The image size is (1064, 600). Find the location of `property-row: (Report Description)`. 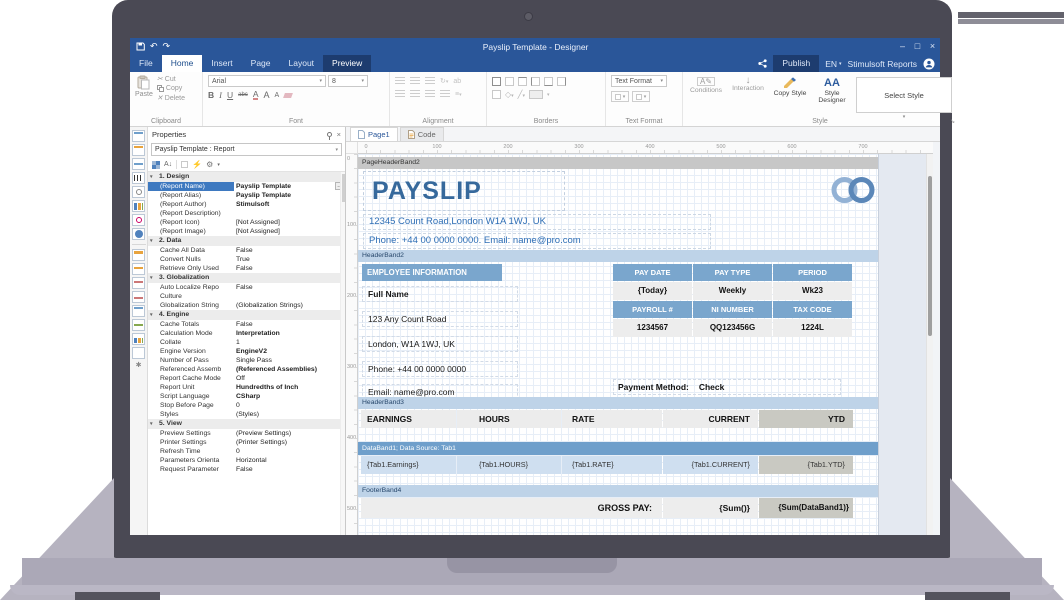

property-row: (Report Description) is located at coordinates (190, 213).